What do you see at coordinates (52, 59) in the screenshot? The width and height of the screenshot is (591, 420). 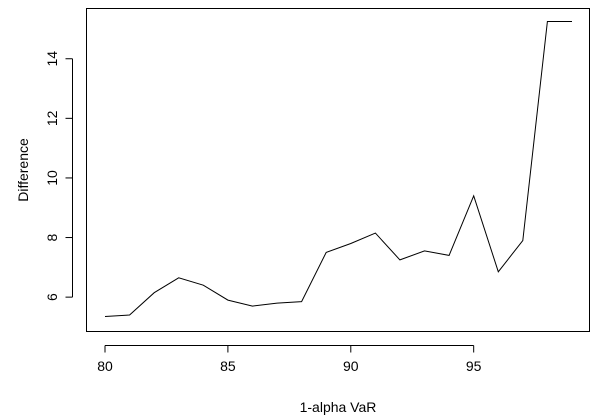 I see `y-tick-label: 14` at bounding box center [52, 59].